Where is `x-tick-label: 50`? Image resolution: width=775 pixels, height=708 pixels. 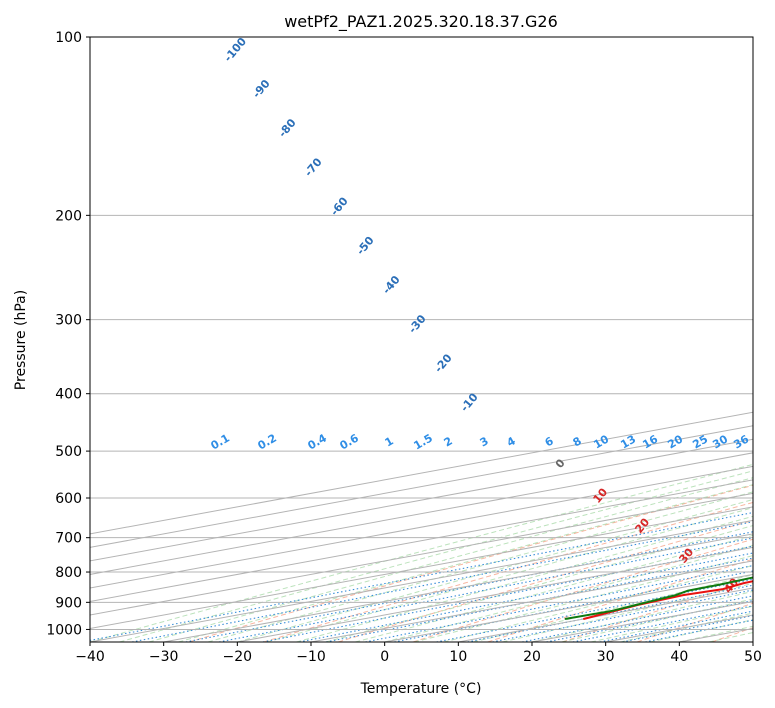
x-tick-label: 50 is located at coordinates (753, 657).